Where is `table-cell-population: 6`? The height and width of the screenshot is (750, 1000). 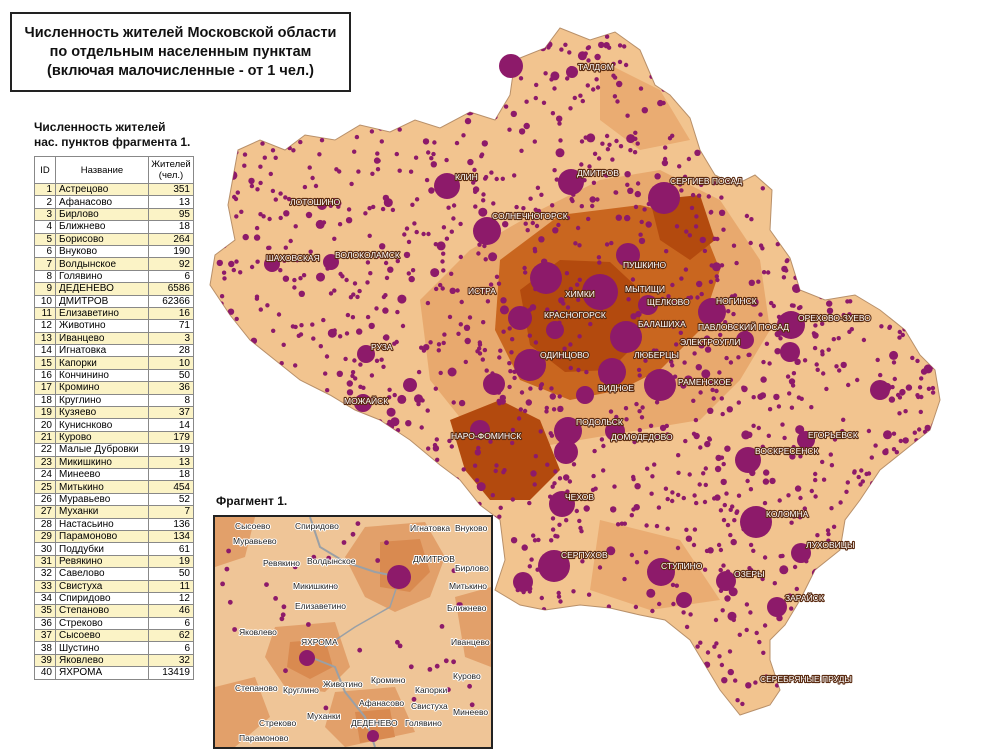
table-cell-population: 6 is located at coordinates (171, 648).